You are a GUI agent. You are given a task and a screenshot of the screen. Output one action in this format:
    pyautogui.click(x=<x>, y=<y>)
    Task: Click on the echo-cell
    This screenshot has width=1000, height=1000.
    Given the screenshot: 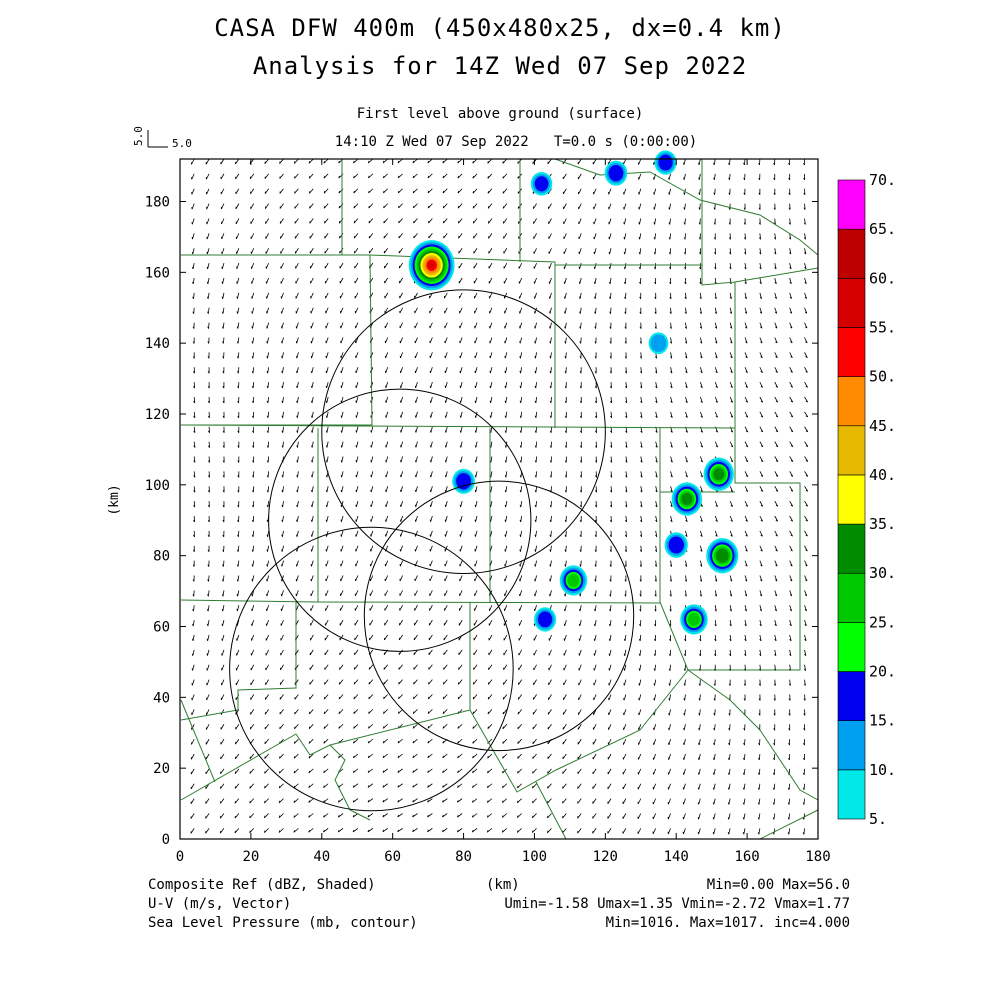 What is the action you would take?
    pyautogui.click(x=545, y=619)
    